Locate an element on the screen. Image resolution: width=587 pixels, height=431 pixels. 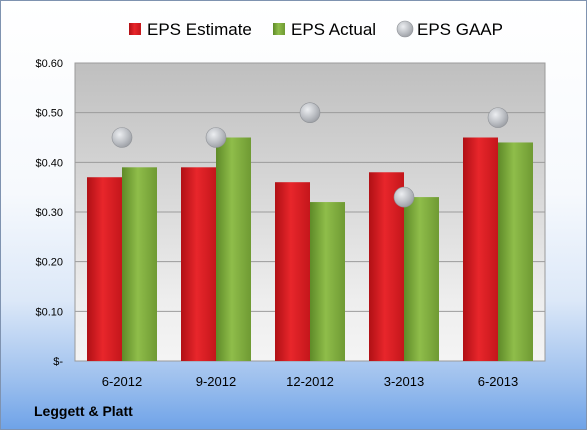
y-tick-label: $0.60 is located at coordinates (49, 64).